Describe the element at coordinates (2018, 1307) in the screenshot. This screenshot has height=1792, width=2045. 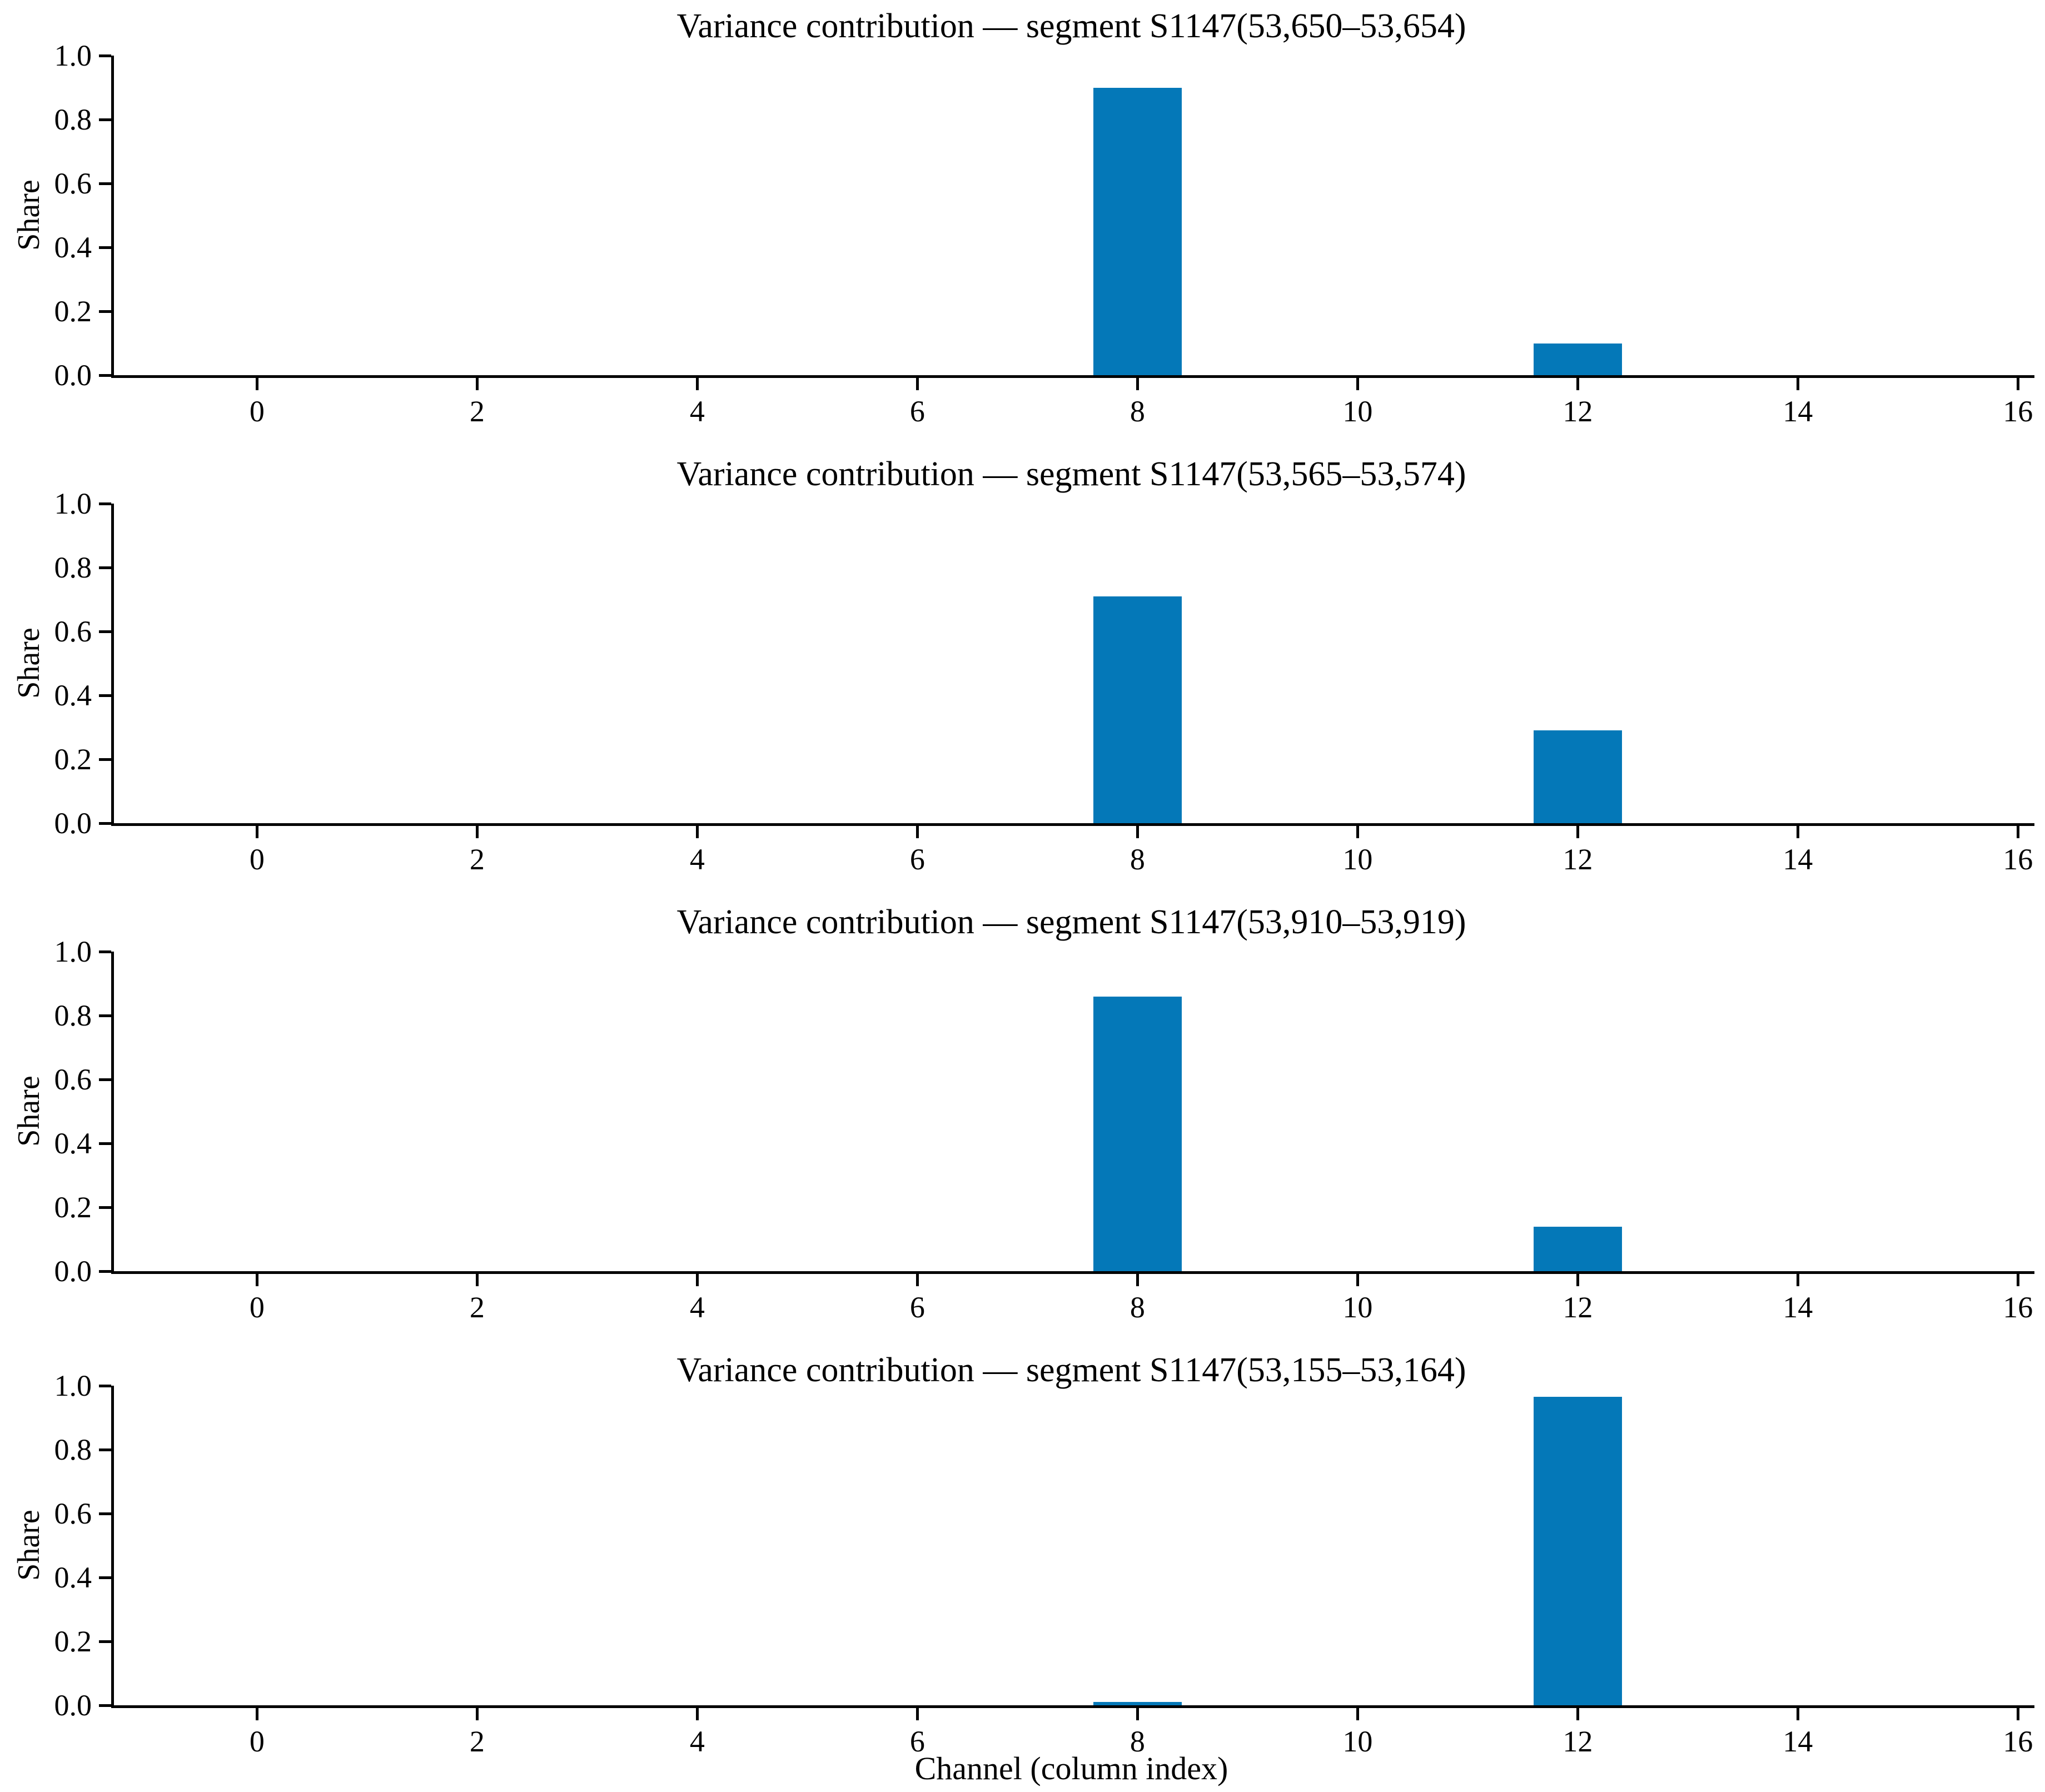
I see `x-tick-label: 16` at that location.